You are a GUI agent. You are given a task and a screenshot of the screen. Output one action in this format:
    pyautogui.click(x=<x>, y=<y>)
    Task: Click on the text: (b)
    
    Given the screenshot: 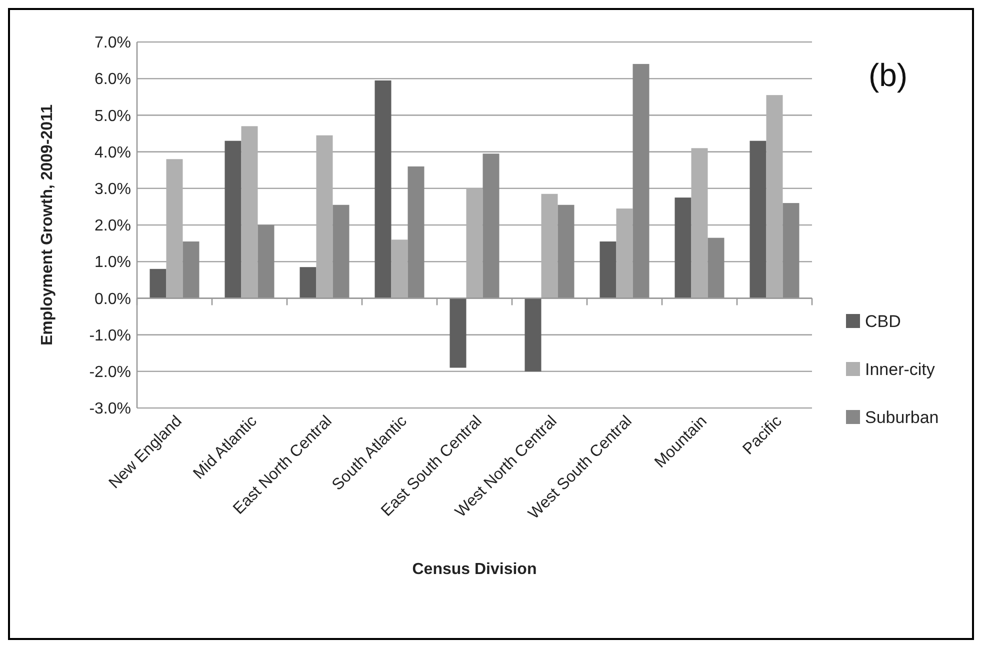 What is the action you would take?
    pyautogui.click(x=888, y=75)
    